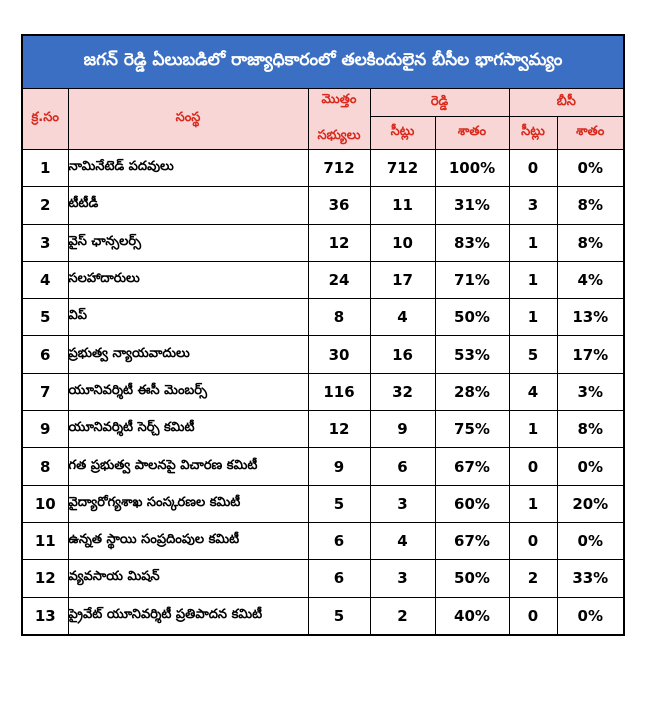 This screenshot has width=647, height=708. Describe the element at coordinates (439, 102) in the screenshot. I see `reddy-header: రెడ్డి` at that location.